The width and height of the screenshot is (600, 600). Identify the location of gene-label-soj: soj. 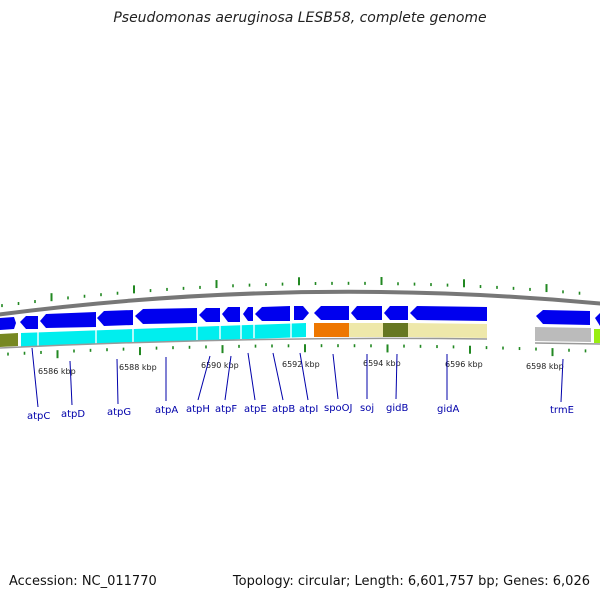
(367, 408).